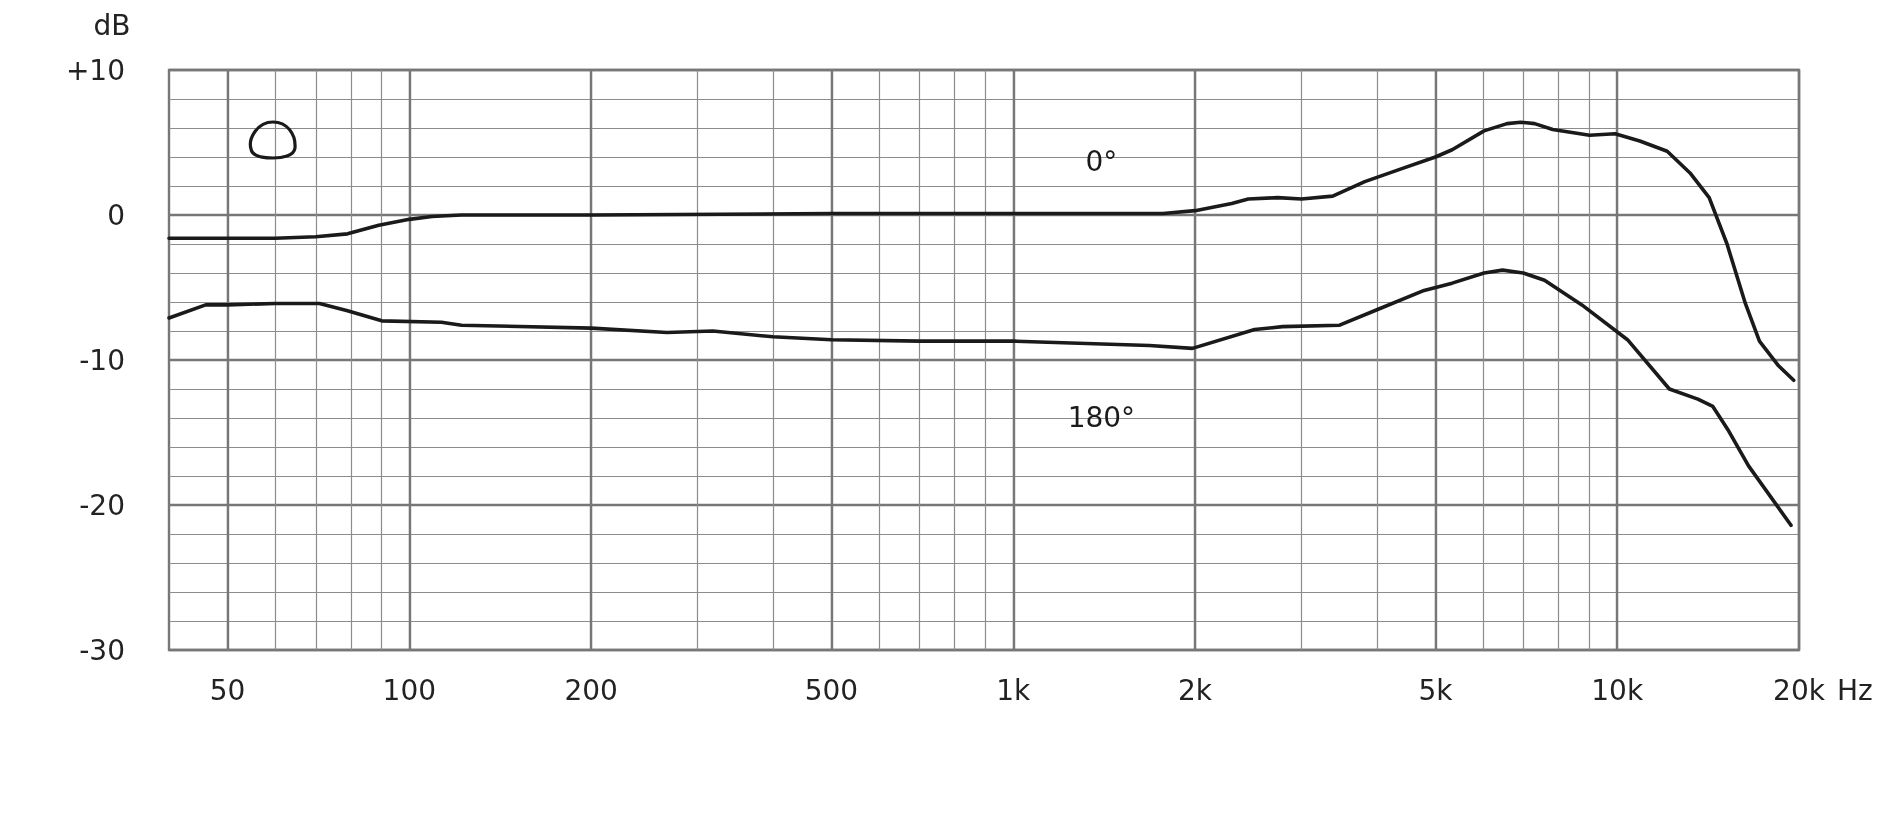  I want to click on x-tick-label: 500, so click(831, 690).